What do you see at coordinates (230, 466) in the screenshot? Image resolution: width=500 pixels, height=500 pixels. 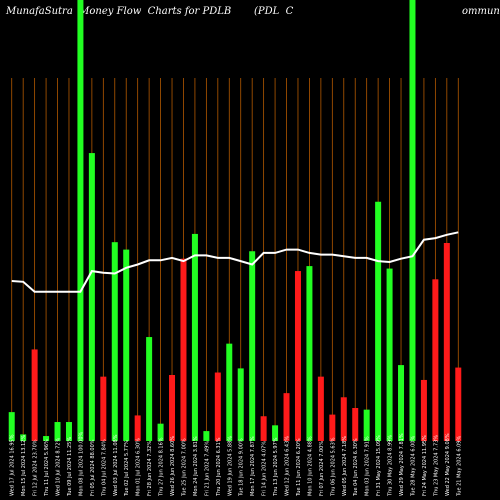 I see `x-tick-label: Wed 19 Jun 2024 5.88%` at bounding box center [230, 466].